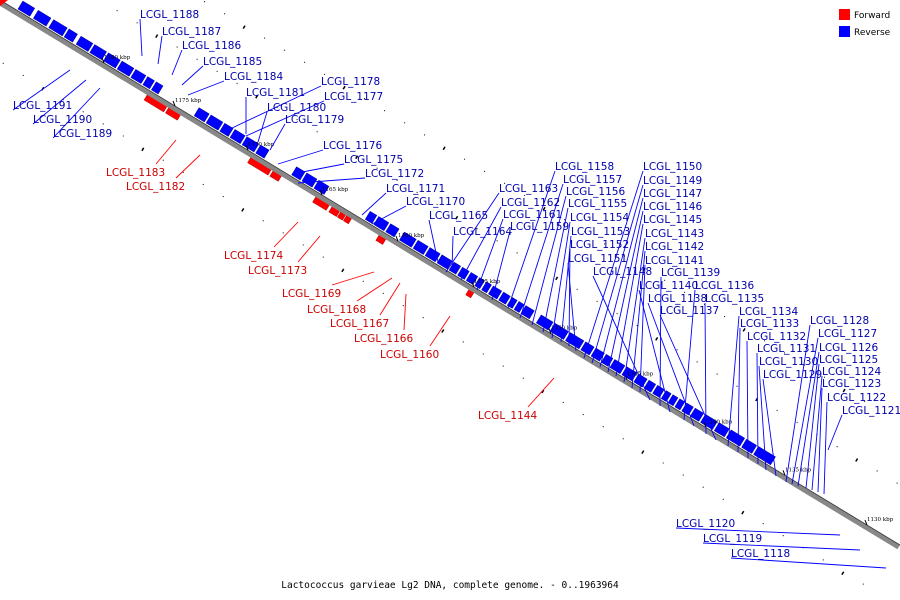 This screenshot has width=900, height=600. I want to click on gene-label-lcgl-1132: LCGL_1132, so click(776, 337).